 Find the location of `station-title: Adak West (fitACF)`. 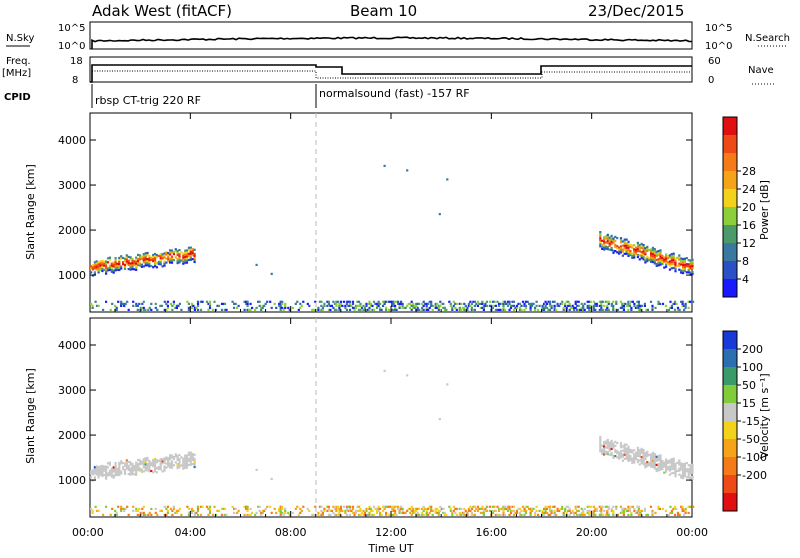

station-title: Adak West (fitACF) is located at coordinates (162, 11).